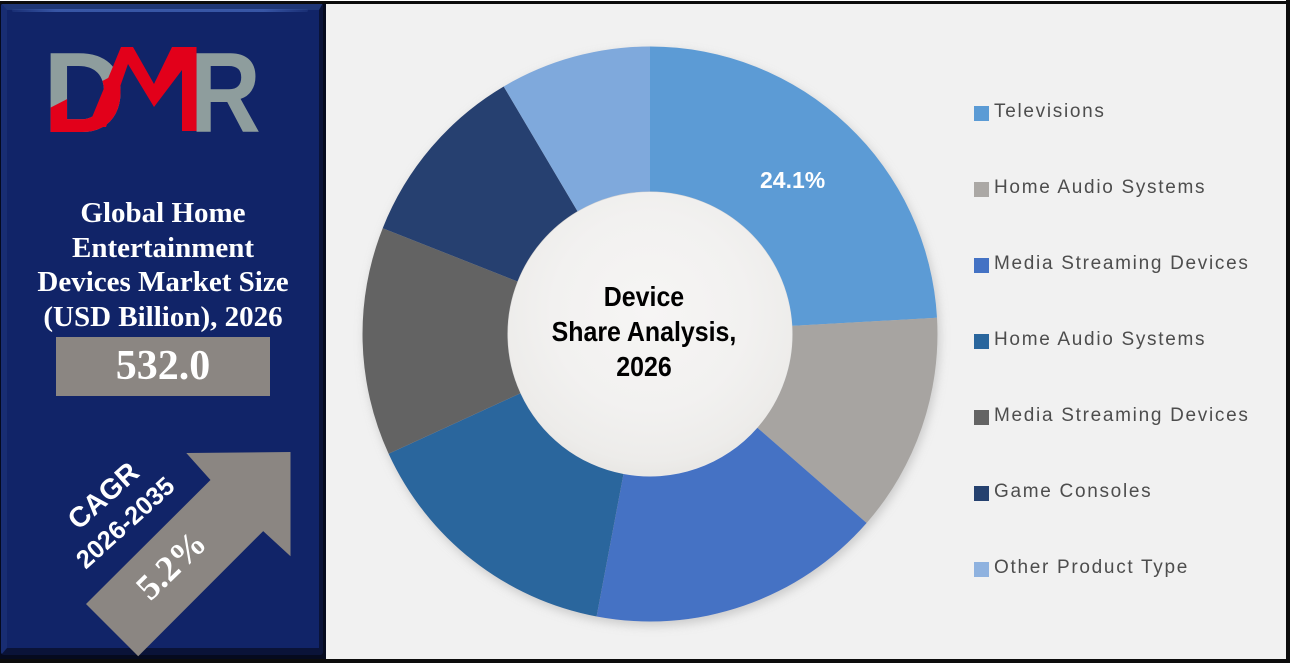 This screenshot has width=1290, height=665. What do you see at coordinates (225, 93) in the screenshot?
I see `svg-text: R` at bounding box center [225, 93].